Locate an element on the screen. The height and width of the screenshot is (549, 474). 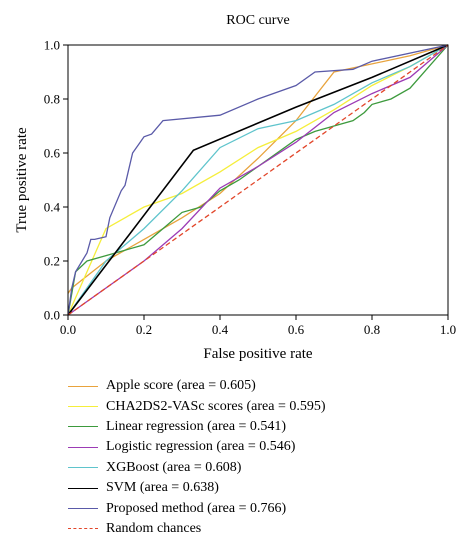
legend-label: CHA2DS2-VASc scores (area = 0.595) is located at coordinates (216, 406).